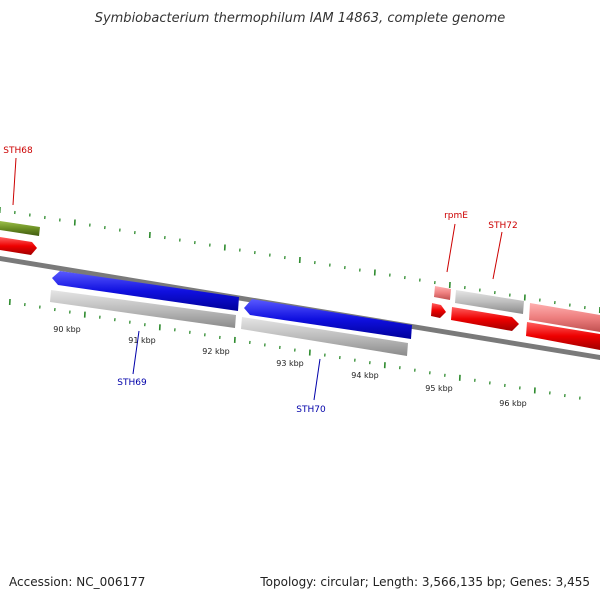 Image resolution: width=600 pixels, height=600 pixels. What do you see at coordinates (324, 336) in the screenshot?
I see `gene-sth70` at bounding box center [324, 336].